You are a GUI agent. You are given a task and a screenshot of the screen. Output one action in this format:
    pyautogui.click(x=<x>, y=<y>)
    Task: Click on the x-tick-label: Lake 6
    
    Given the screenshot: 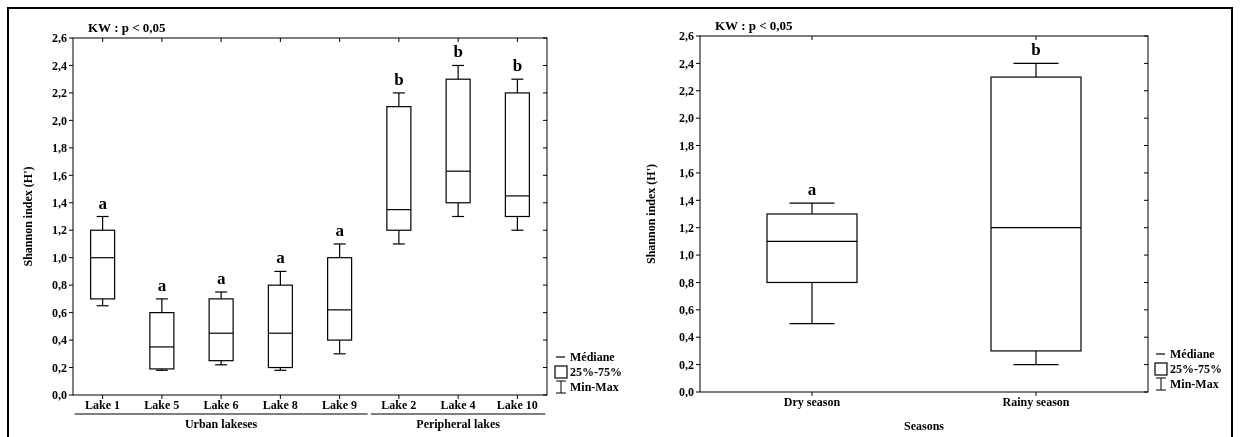 What is the action you would take?
    pyautogui.click(x=221, y=405)
    